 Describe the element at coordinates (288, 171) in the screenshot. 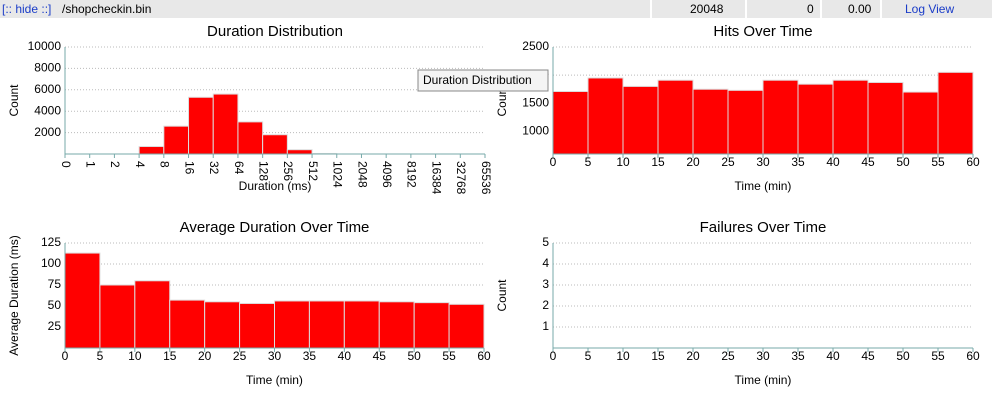

I see `x-tick-label: 256` at that location.